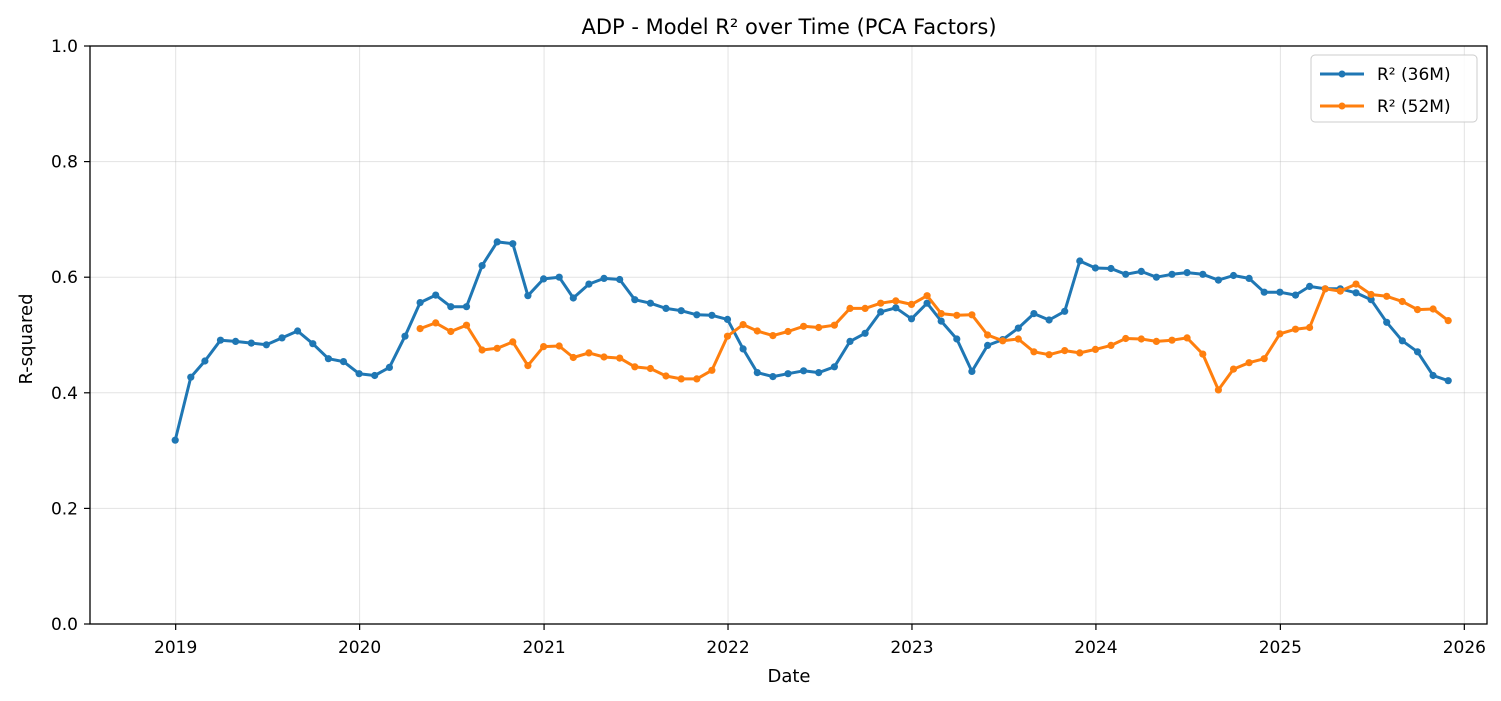 This screenshot has width=1501, height=701. Describe the element at coordinates (543, 648) in the screenshot. I see `x-tick-label: 2021` at that location.